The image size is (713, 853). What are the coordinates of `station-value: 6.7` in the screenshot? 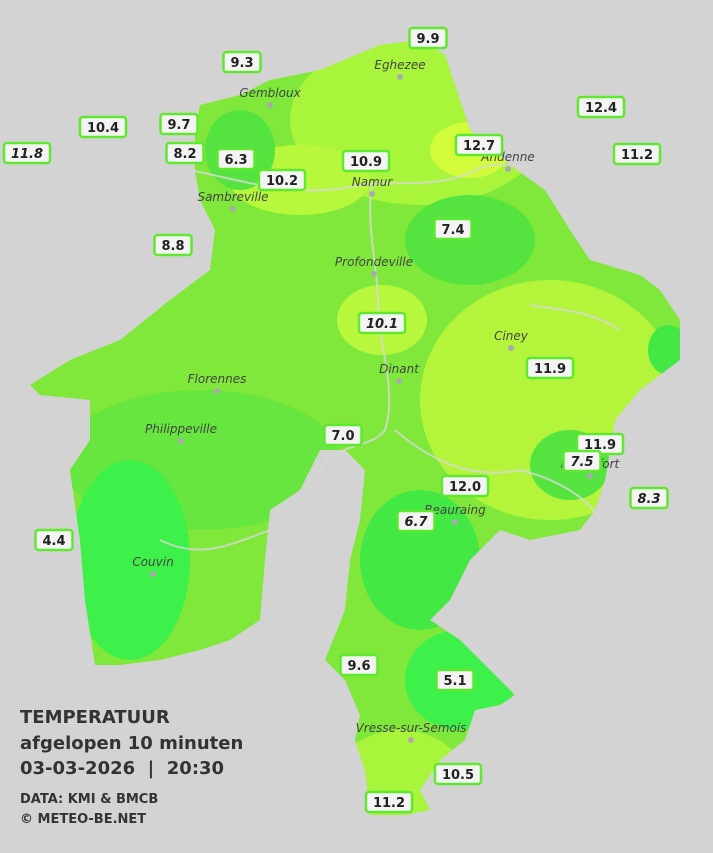 It's located at (416, 522).